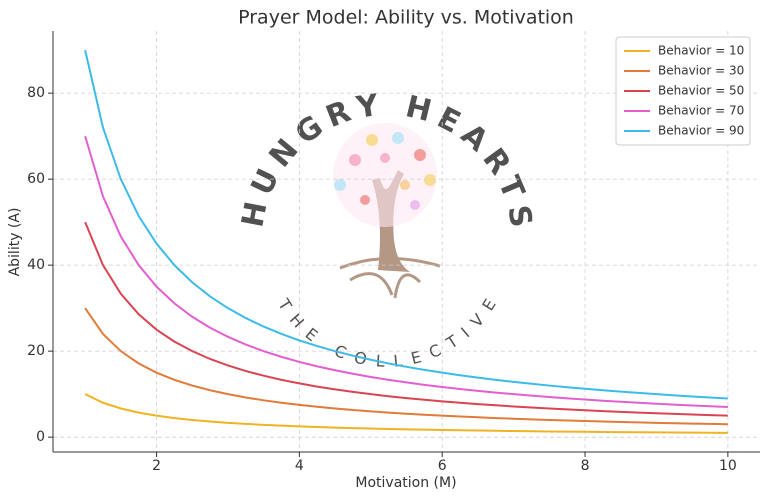 Image resolution: width=768 pixels, height=501 pixels. What do you see at coordinates (15, 242) in the screenshot?
I see `y-axis-label: Ability (A)` at bounding box center [15, 242].